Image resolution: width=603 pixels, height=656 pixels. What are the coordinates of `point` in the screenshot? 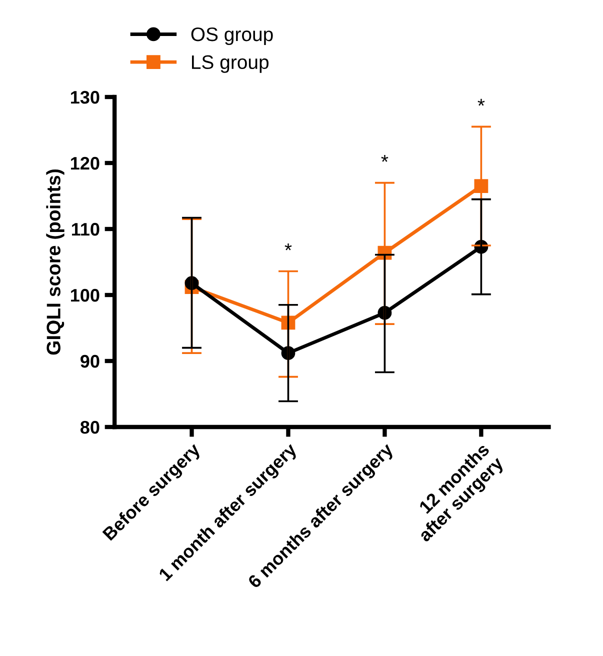 It's located at (481, 186).